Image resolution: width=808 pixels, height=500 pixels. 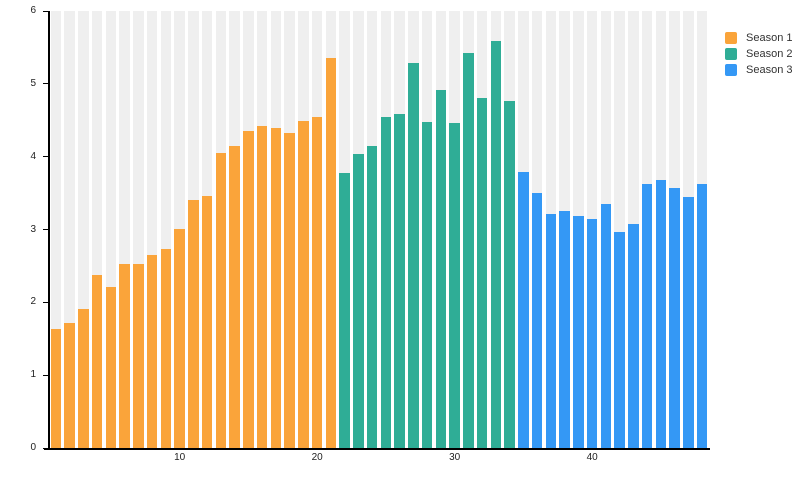 I want to click on bar-x46, so click(x=674, y=318).